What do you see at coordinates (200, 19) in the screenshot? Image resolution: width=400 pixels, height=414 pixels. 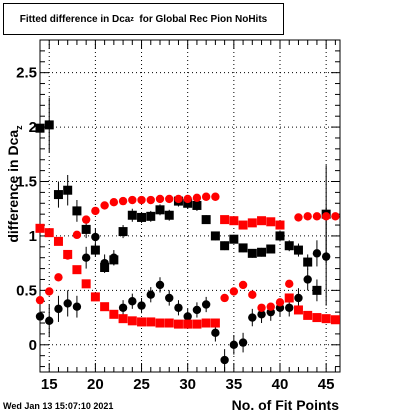 I see `title-rest: for Global Rec Pion NoHits` at bounding box center [200, 19].